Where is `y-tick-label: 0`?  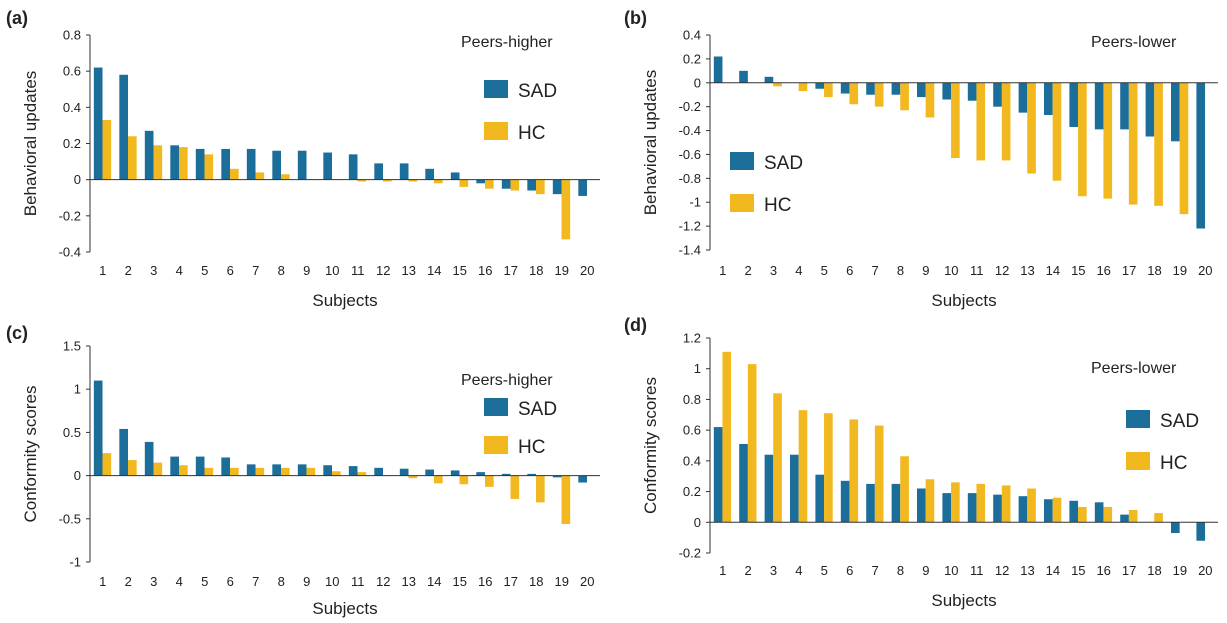
y-tick-label: 0 is located at coordinates (77, 475).